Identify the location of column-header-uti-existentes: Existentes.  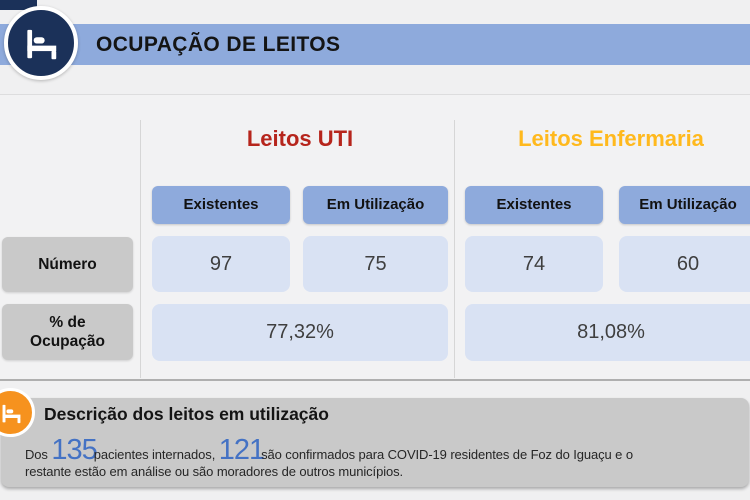
(221, 205).